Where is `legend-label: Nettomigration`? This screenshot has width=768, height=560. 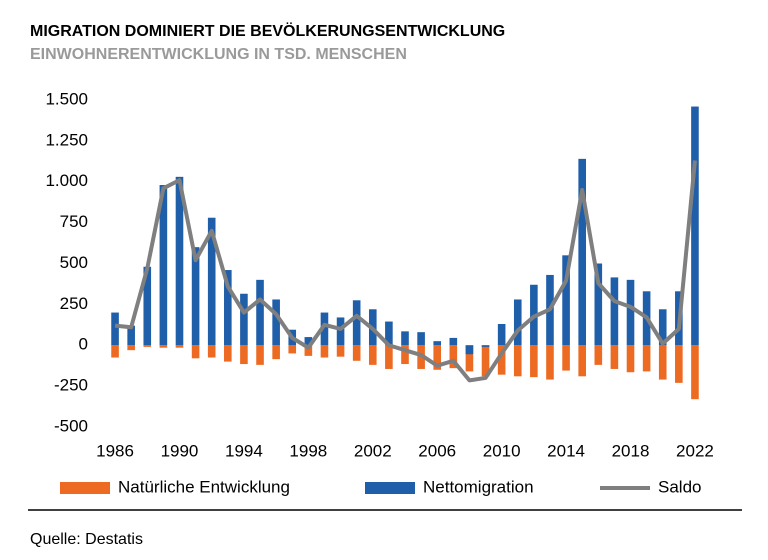 legend-label: Nettomigration is located at coordinates (478, 486).